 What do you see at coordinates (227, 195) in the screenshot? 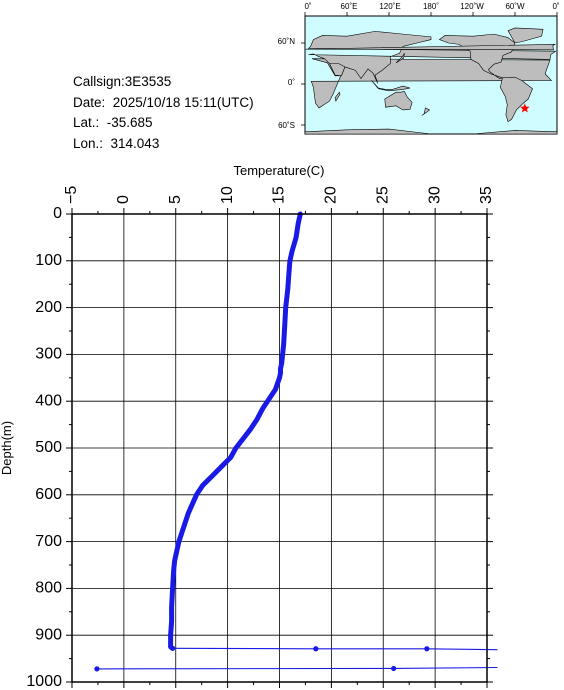
I see `x-tick-label-3: 10` at bounding box center [227, 195].